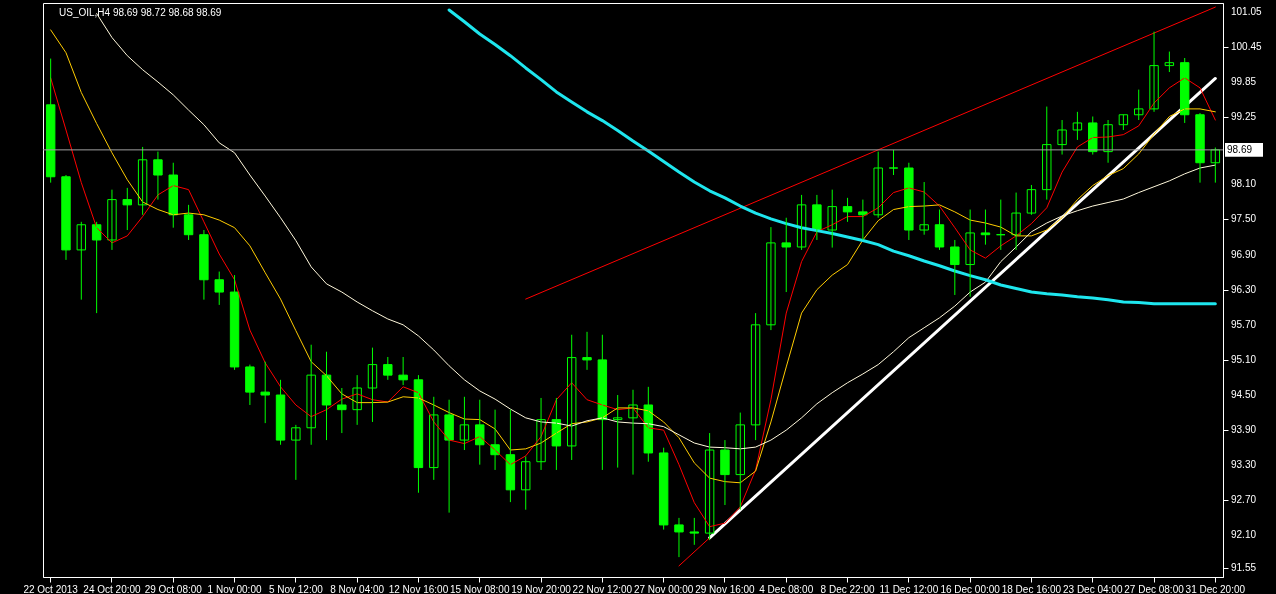 This screenshot has width=1276, height=594. I want to click on x-tick-label: 31 Dec 20:00, so click(1215, 588).